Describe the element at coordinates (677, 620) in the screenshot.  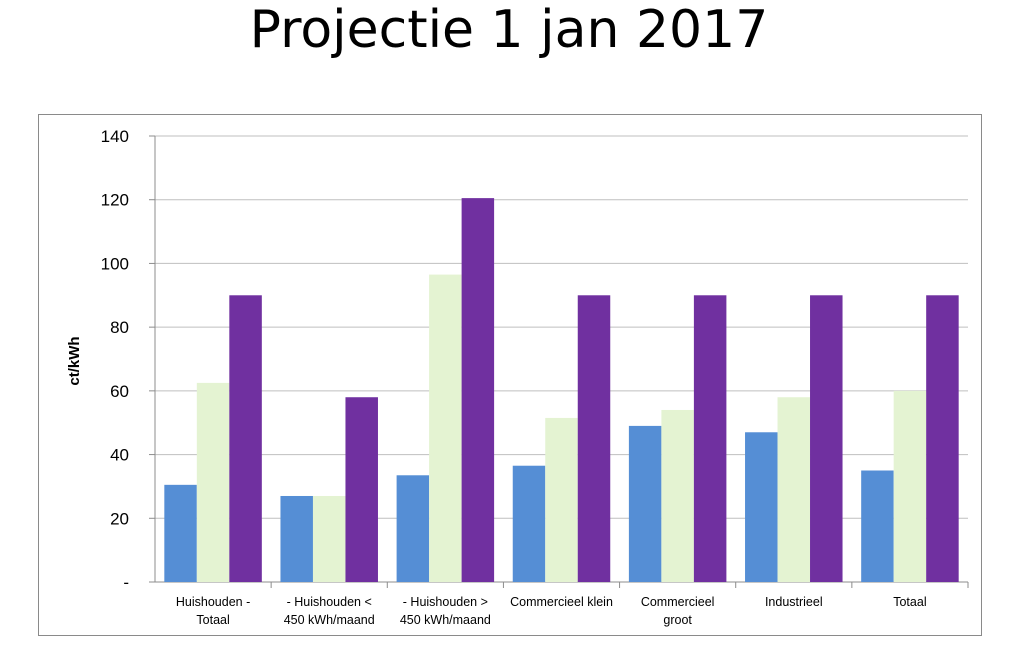
I see `x-category-label: groot` at that location.